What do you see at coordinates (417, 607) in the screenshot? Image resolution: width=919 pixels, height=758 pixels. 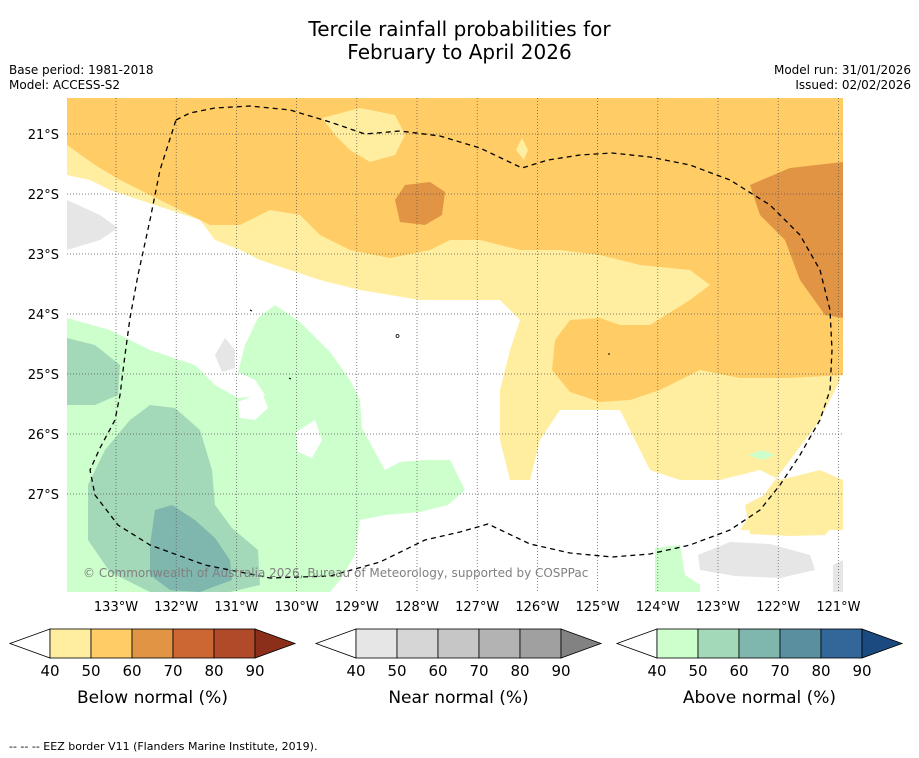 I see `lon-label: 128°W` at bounding box center [417, 607].